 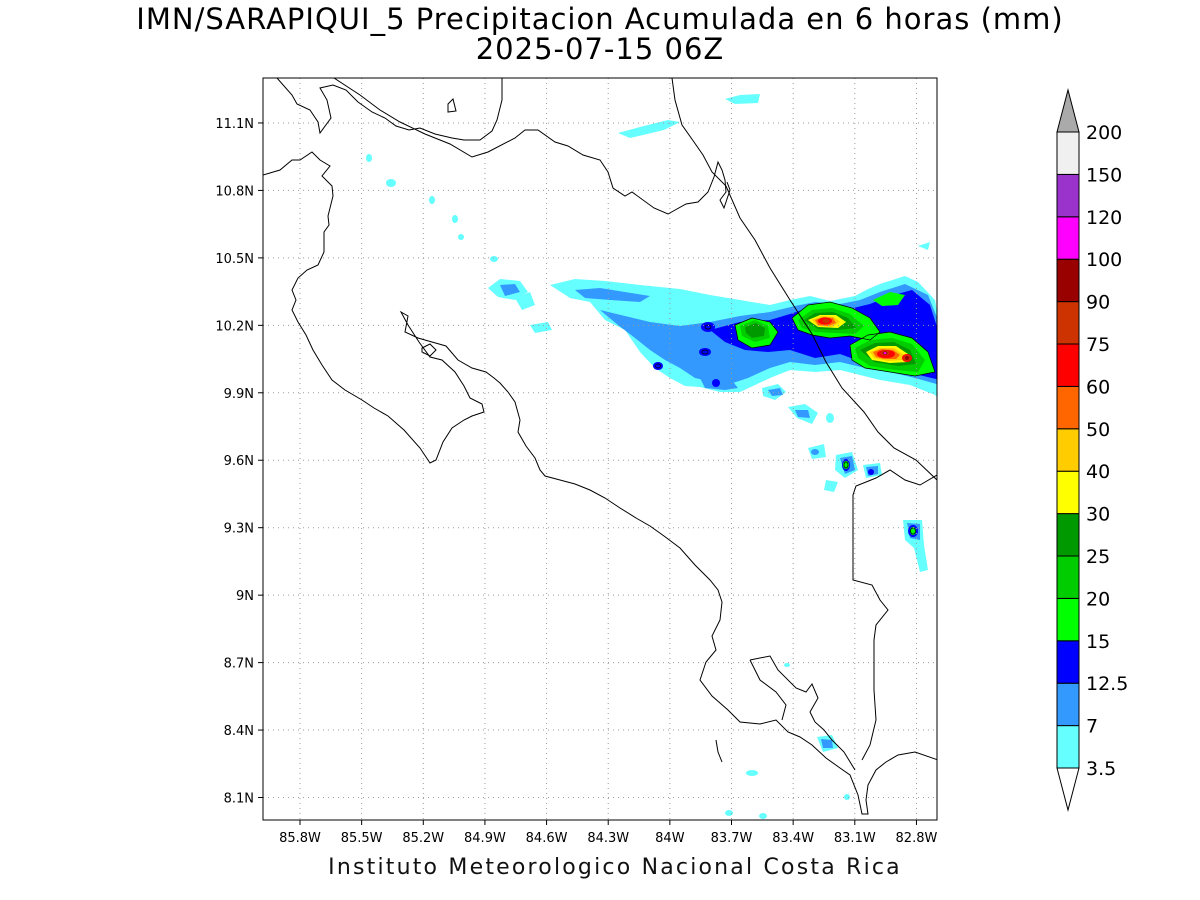 I want to click on lon-tick-label: 85.2W, so click(x=423, y=838).